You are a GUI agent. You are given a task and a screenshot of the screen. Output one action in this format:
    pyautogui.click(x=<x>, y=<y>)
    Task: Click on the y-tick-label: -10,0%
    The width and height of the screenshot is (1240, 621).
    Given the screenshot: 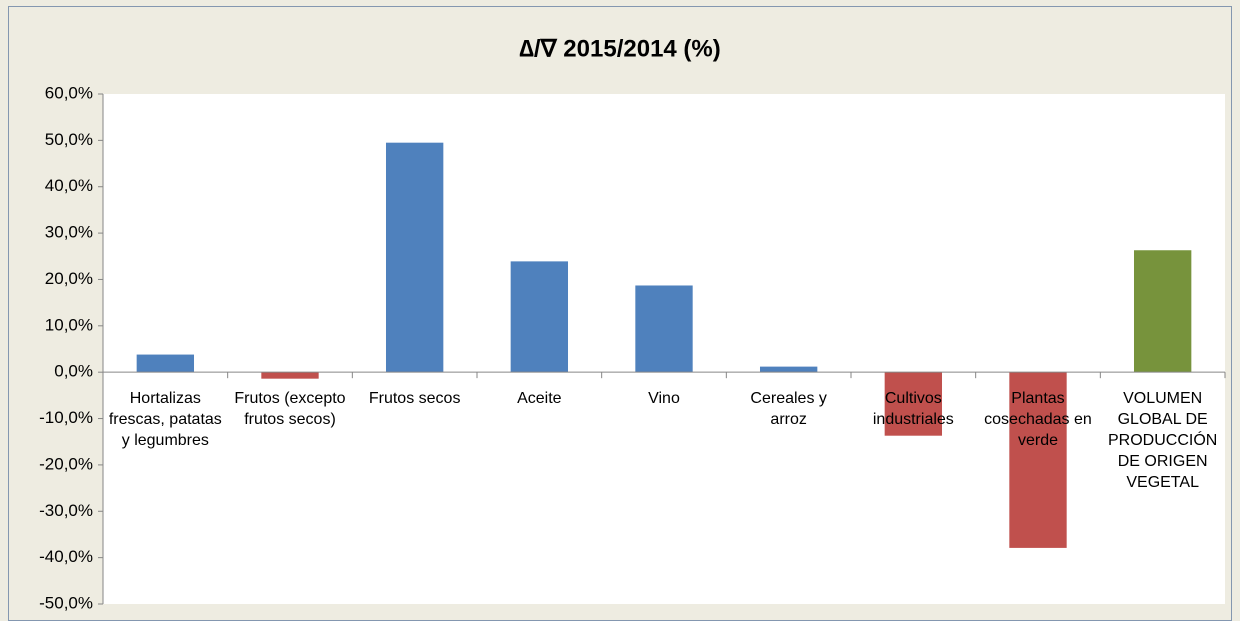 What is the action you would take?
    pyautogui.click(x=66, y=417)
    